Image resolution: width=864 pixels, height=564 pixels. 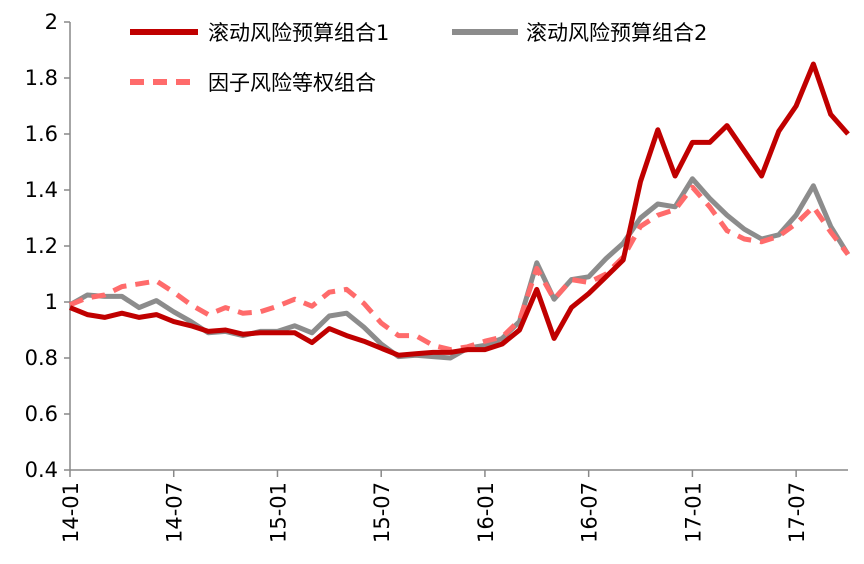 I want to click on legend-label-3: 因子风险等权组合, so click(x=292, y=83).